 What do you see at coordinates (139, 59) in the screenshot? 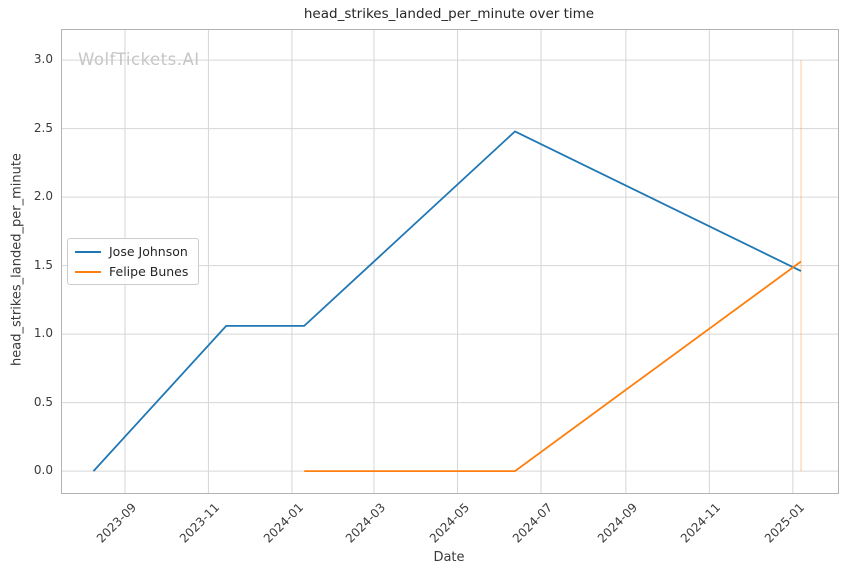
I see `watermark-wolftickets: WolfTickets.AI` at bounding box center [139, 59].